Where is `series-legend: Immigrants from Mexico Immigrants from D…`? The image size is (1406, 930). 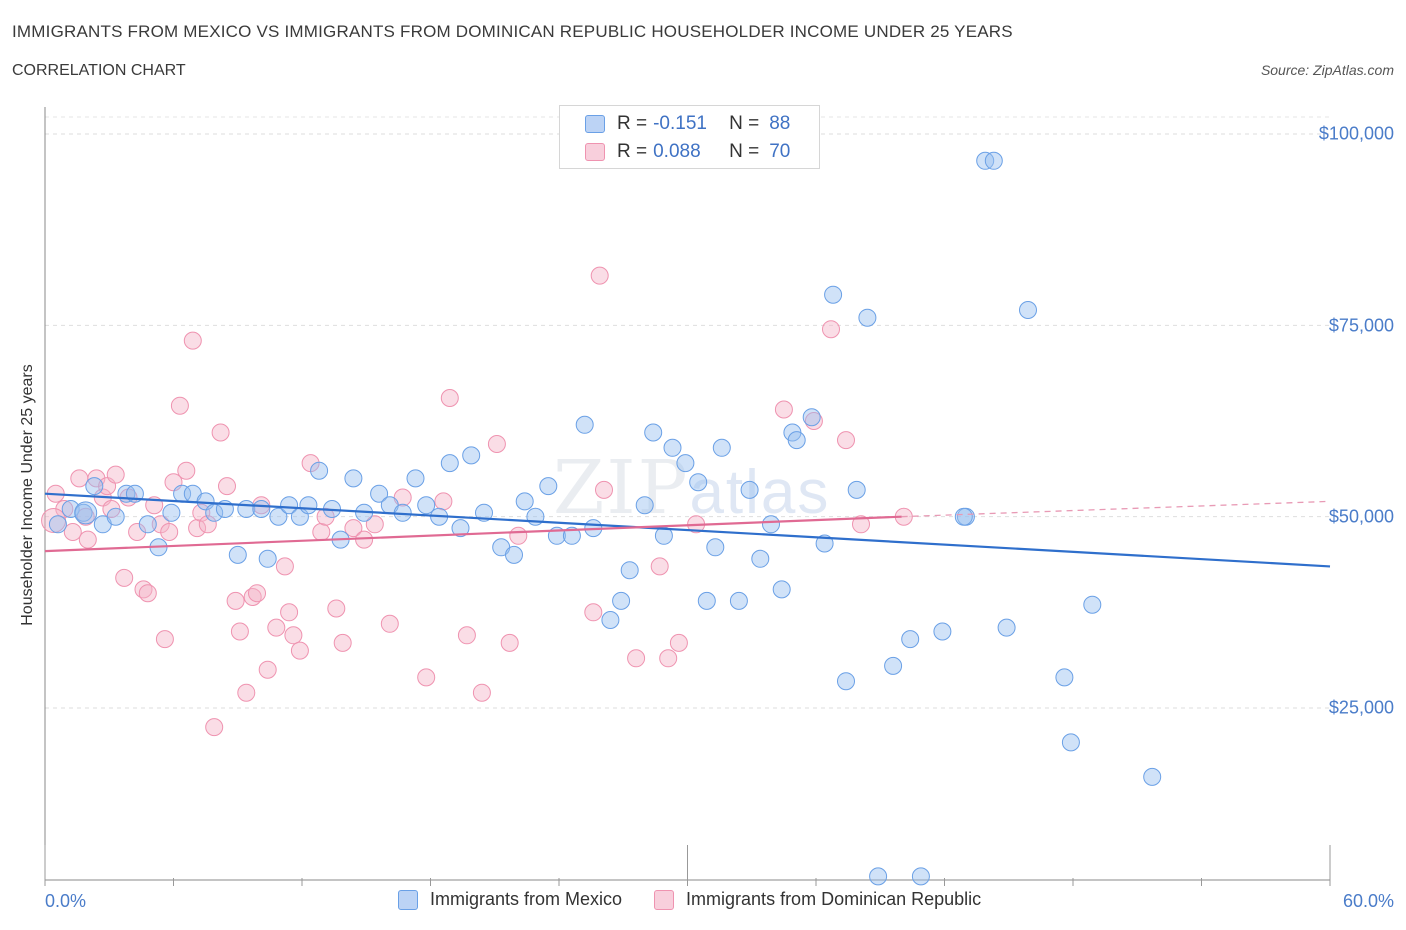
series-legend: Immigrants from Mexico Immigrants from D… is located at coordinates (705, 899).